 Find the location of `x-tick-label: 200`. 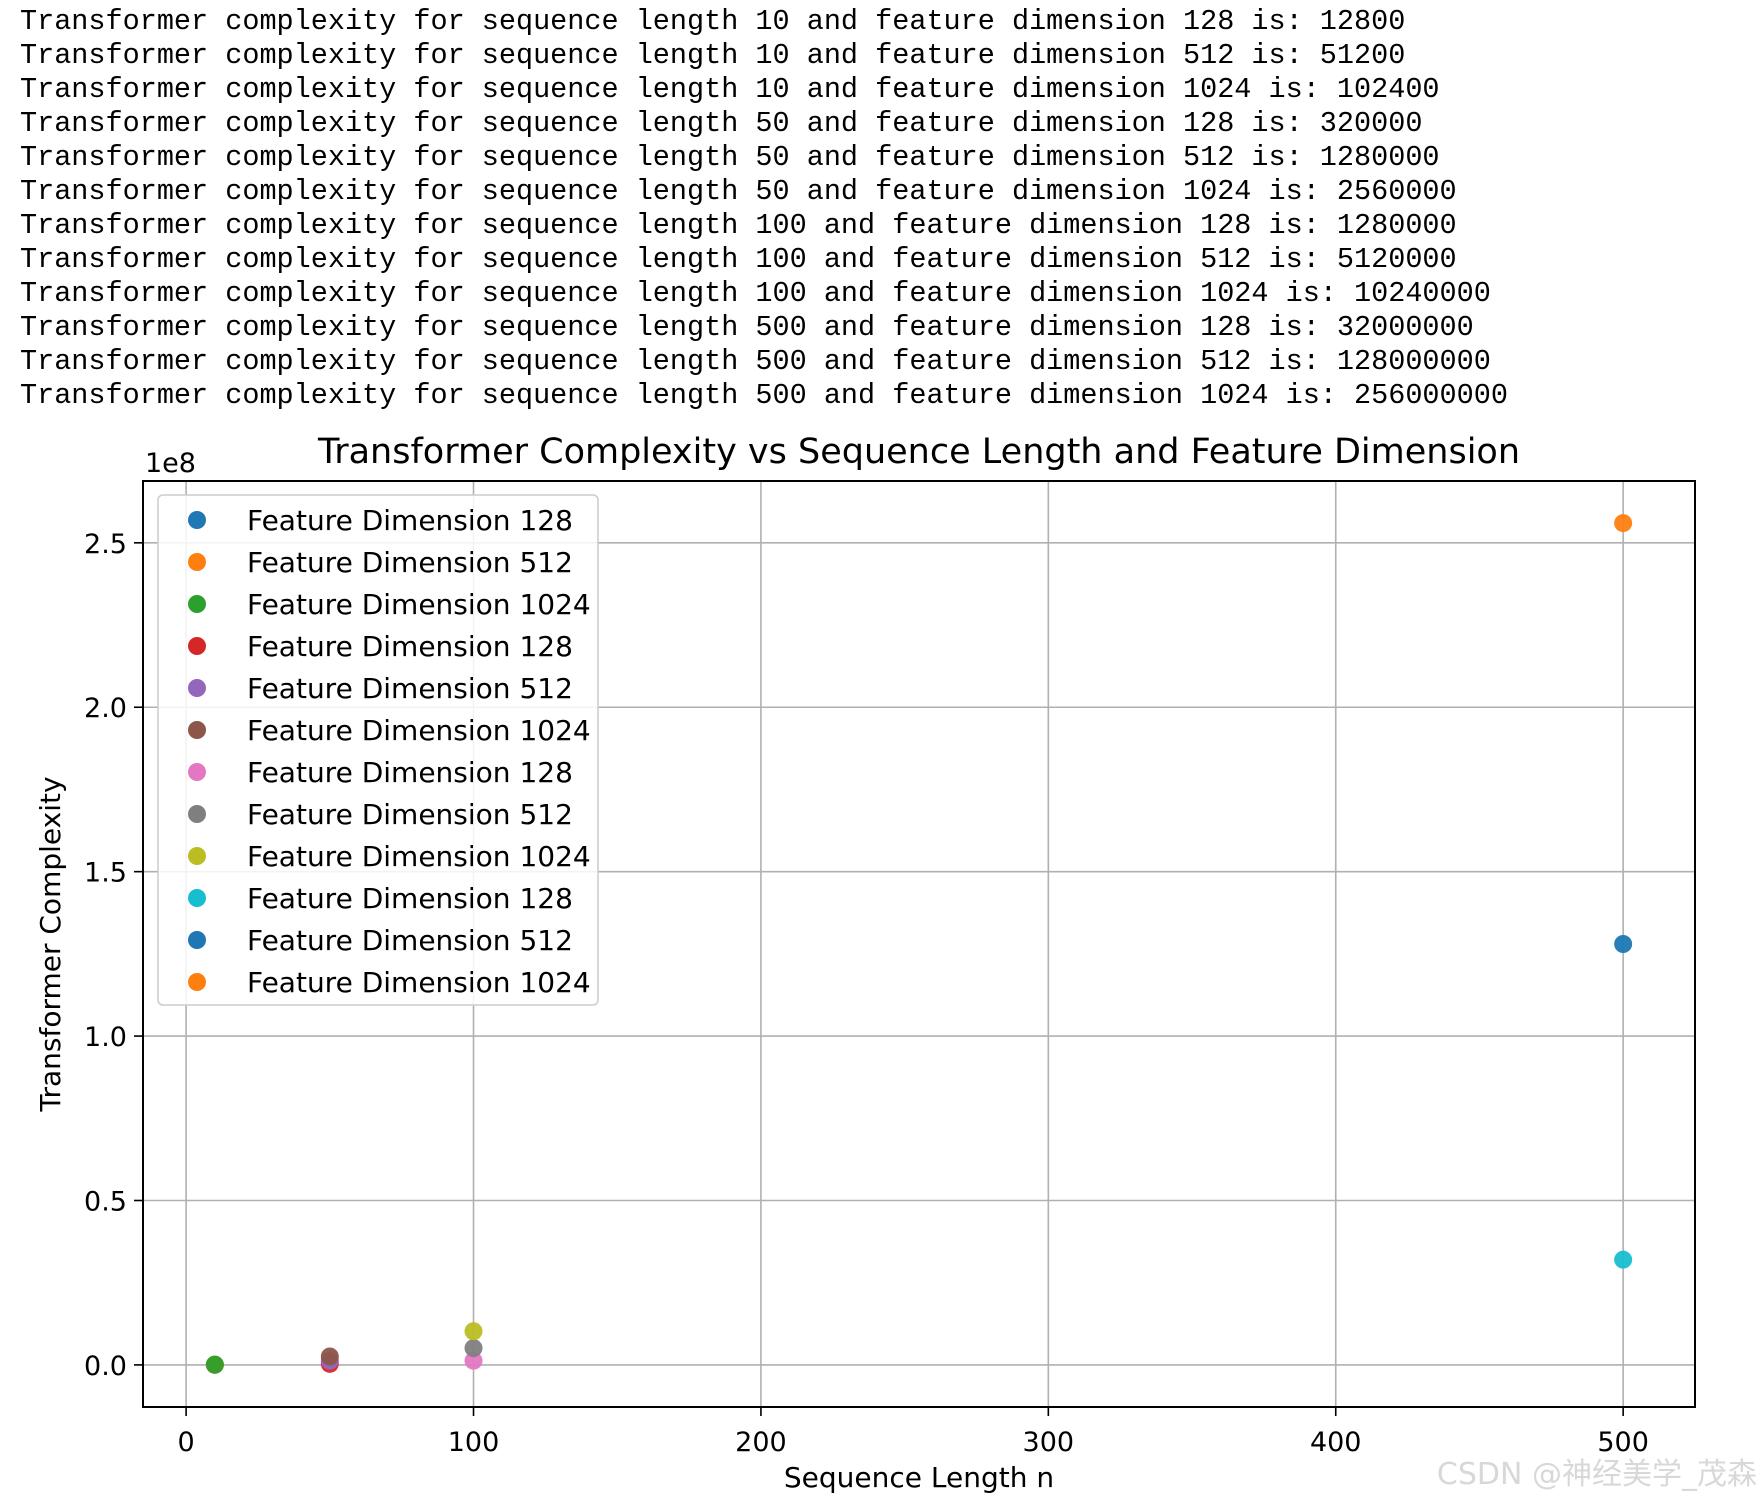

x-tick-label: 200 is located at coordinates (761, 1442).